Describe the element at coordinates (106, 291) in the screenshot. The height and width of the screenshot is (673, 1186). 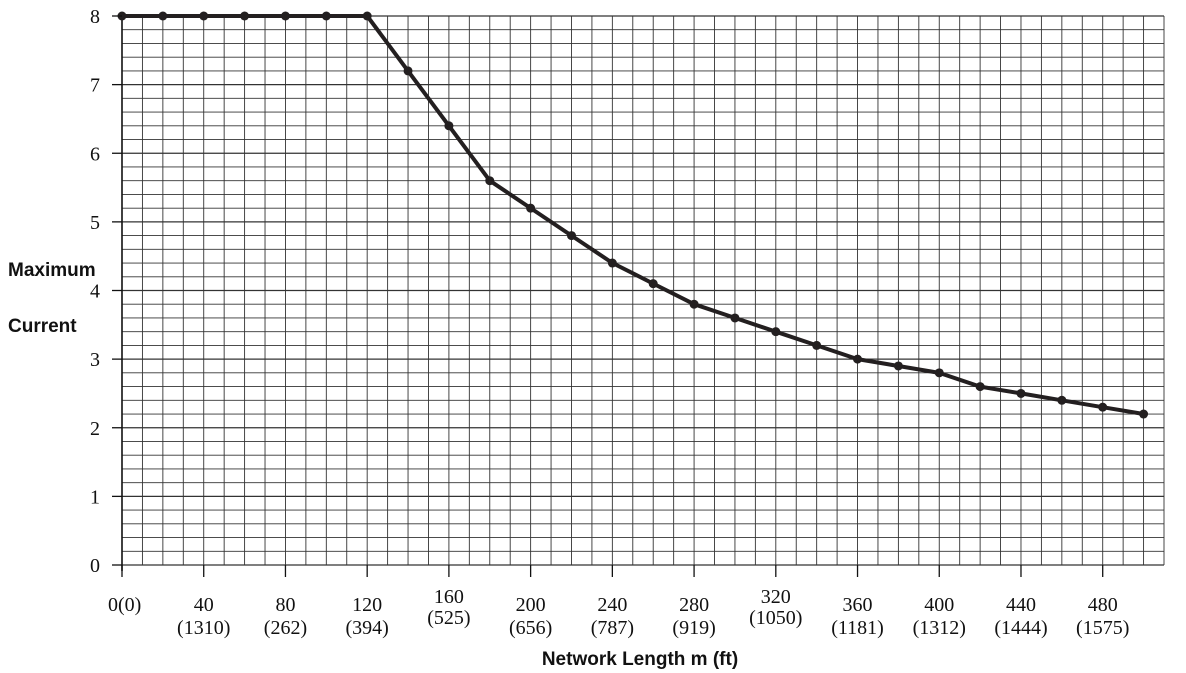
I see `y-tick-labels: 0 1 2 3 4 5 6 7 8` at that location.